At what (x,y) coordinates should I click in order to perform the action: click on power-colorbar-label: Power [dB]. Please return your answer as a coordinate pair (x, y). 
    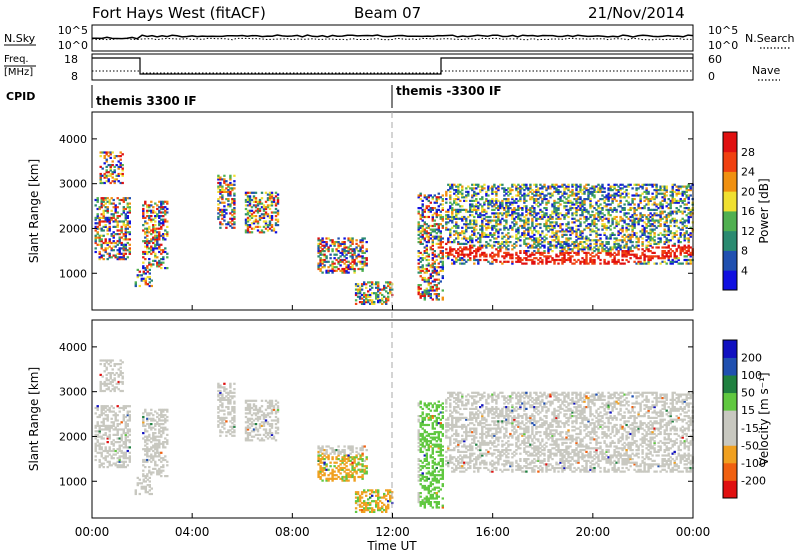
    Looking at the image, I should click on (764, 210).